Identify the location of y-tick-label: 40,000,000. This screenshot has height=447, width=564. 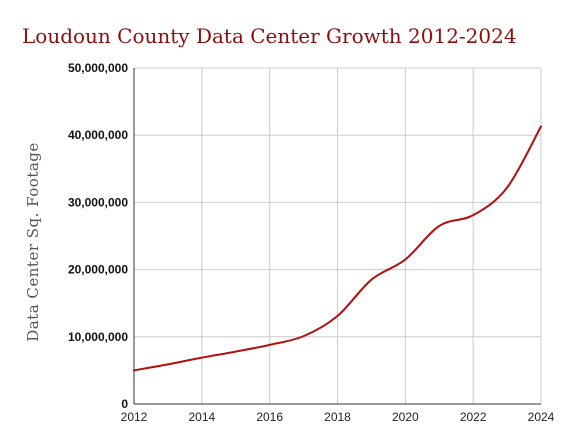
(98, 135).